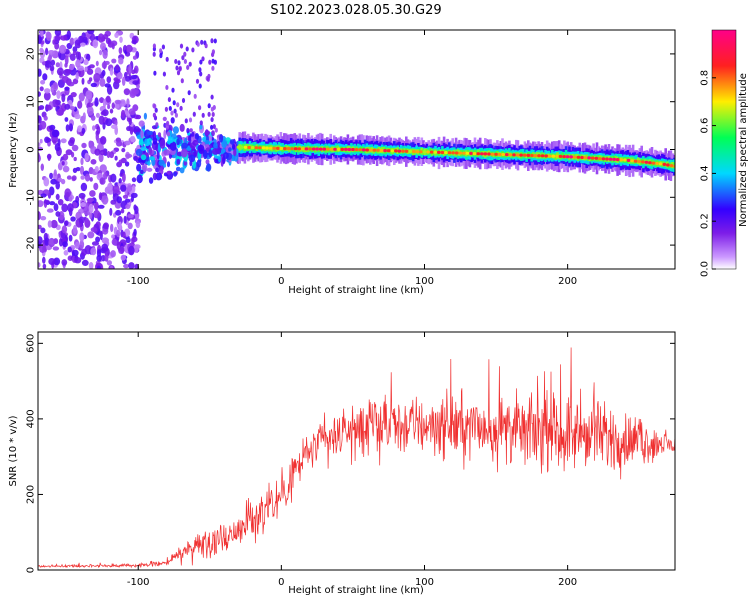 This screenshot has height=600, width=750. I want to click on colorbar-tick-label: 0.4, so click(705, 173).